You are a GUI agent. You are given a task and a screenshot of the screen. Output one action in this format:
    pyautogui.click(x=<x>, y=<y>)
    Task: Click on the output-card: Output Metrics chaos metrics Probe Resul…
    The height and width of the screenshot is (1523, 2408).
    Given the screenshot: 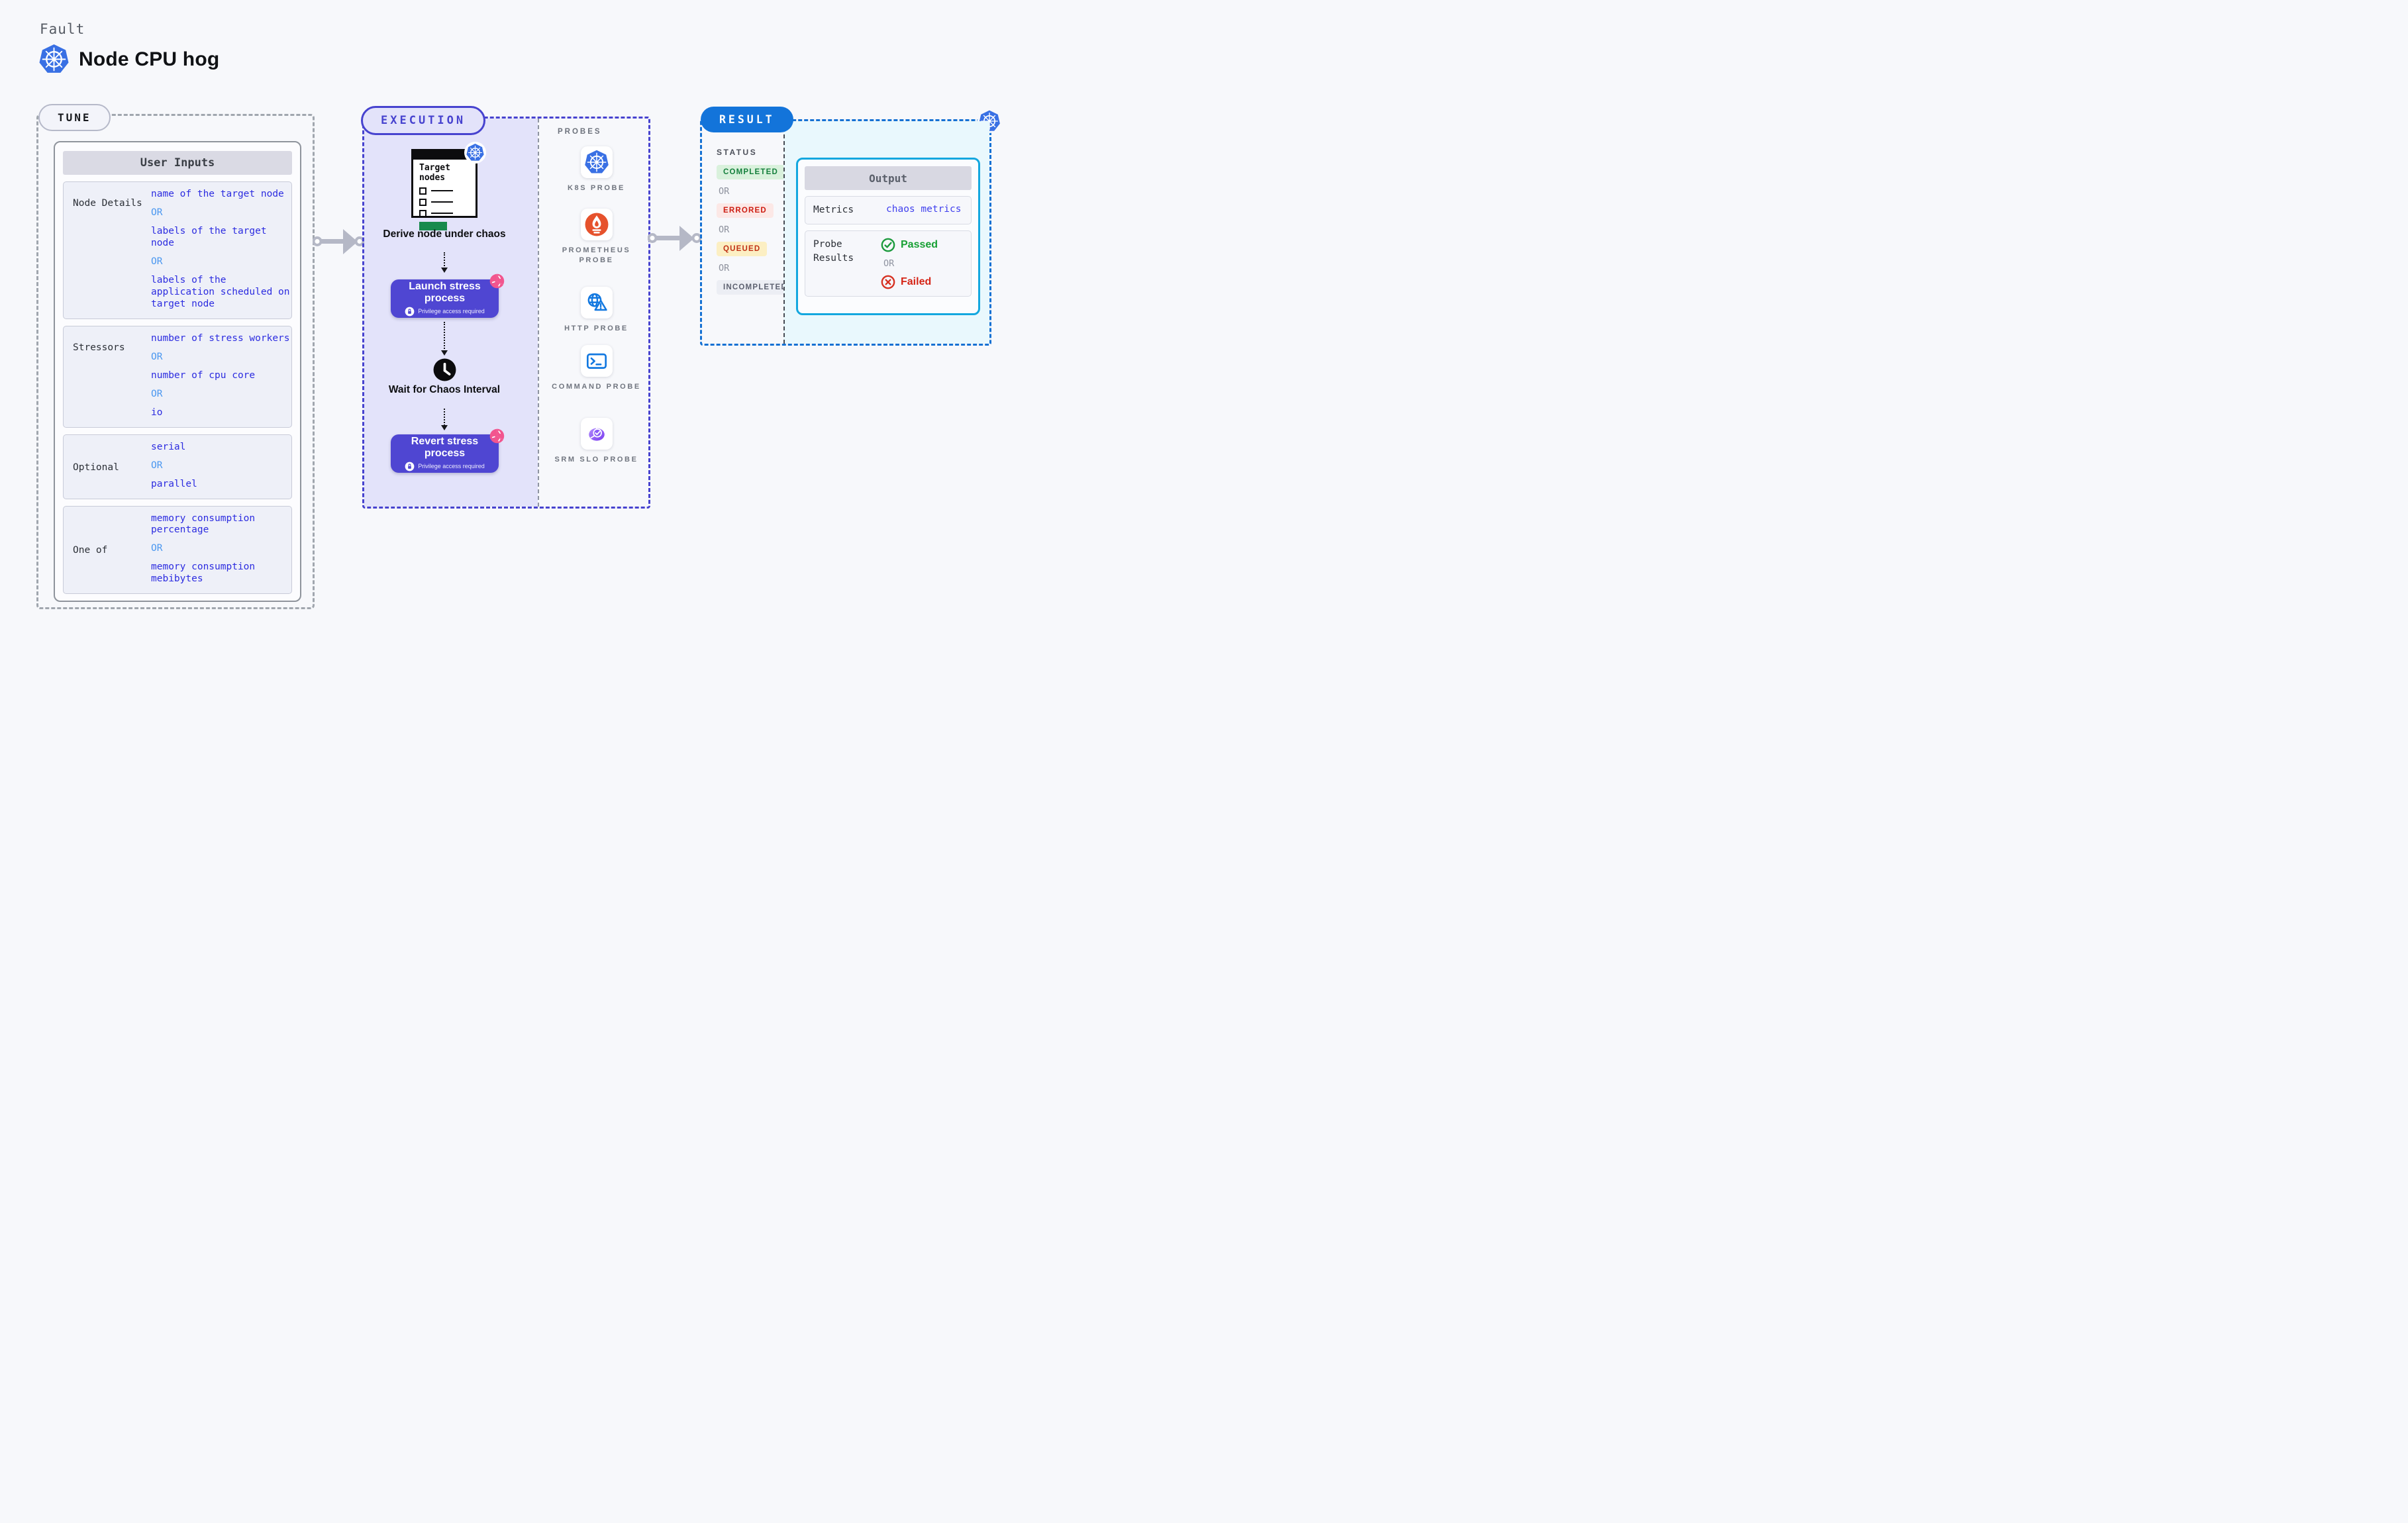 What is the action you would take?
    pyautogui.click(x=888, y=236)
    